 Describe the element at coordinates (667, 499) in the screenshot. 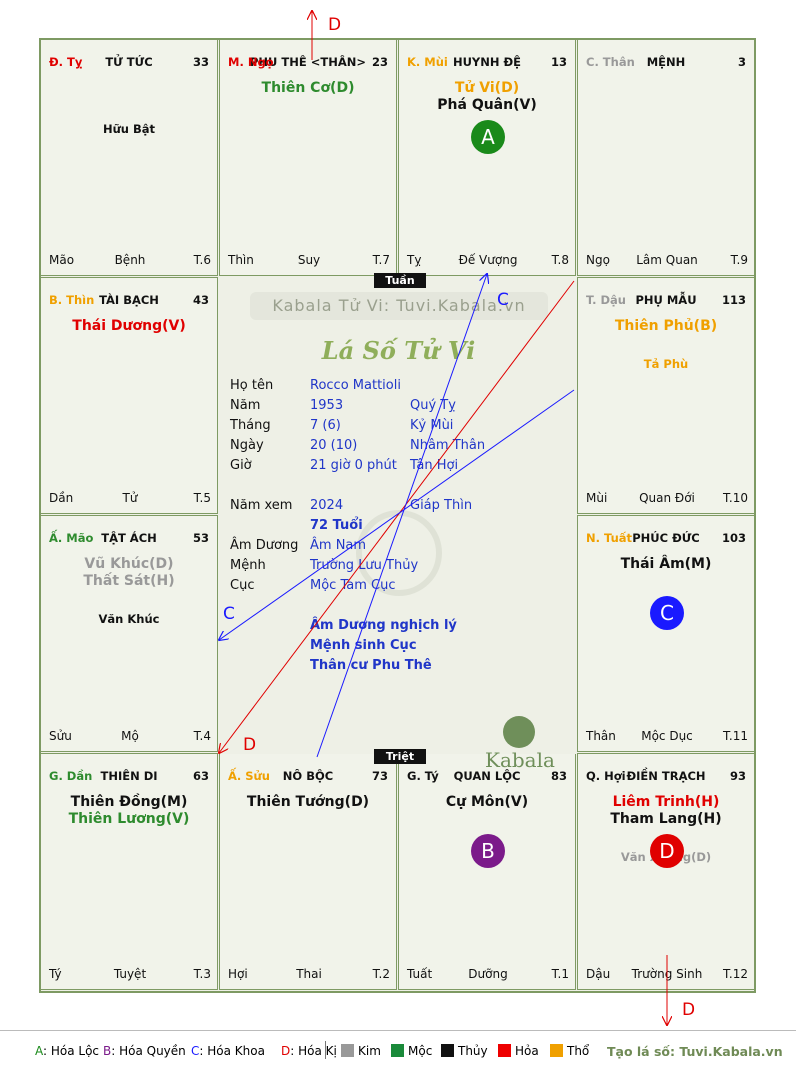

I see `palace-footer: Quan Đới Mùi T.10` at that location.